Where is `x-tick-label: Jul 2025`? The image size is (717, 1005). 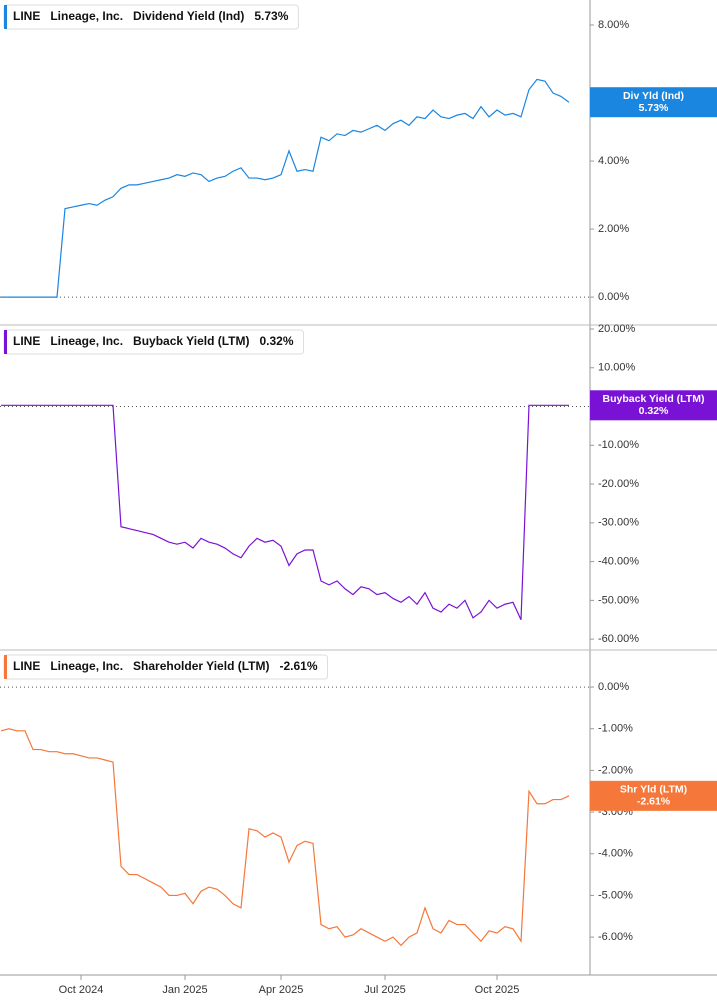 x-tick-label: Jul 2025 is located at coordinates (385, 990).